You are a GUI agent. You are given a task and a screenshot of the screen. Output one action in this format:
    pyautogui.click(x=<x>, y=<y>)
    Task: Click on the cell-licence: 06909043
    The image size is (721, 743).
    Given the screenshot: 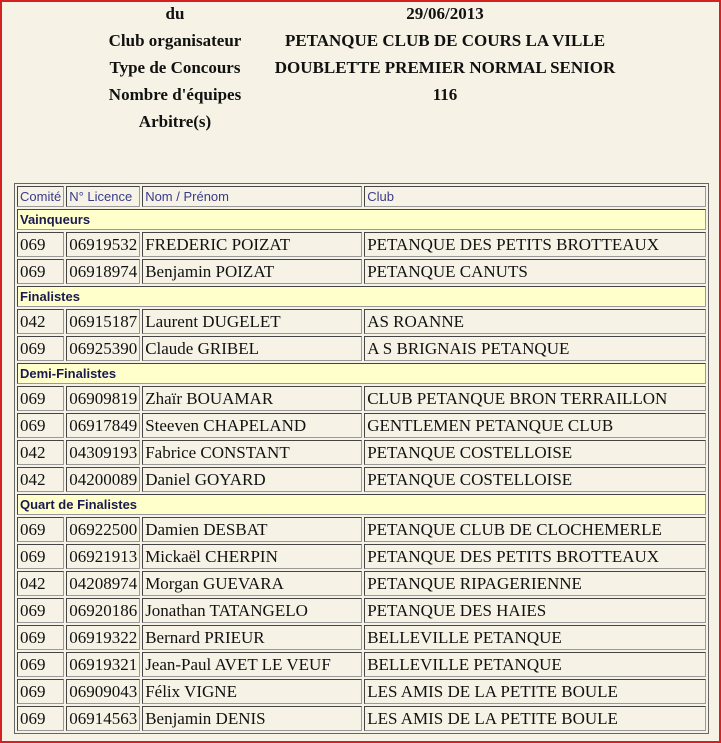 What is the action you would take?
    pyautogui.click(x=103, y=691)
    